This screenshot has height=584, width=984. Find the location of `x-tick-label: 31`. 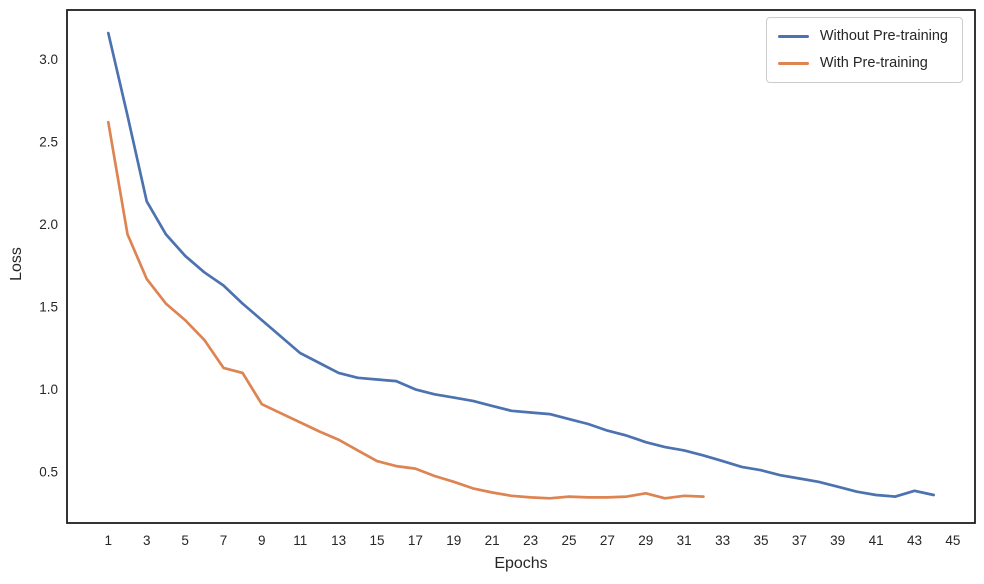

x-tick-label: 31 is located at coordinates (684, 540).